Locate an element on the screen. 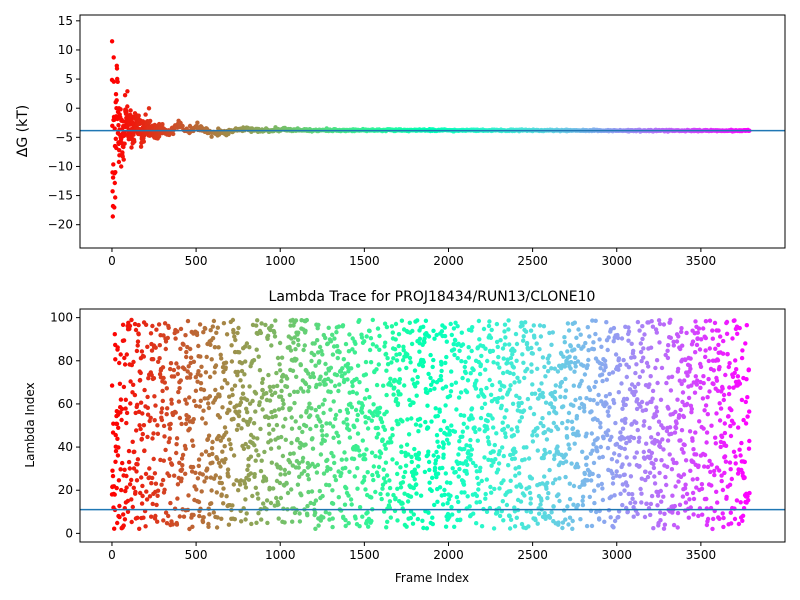  x-tick-label: 2500 is located at coordinates (532, 555).